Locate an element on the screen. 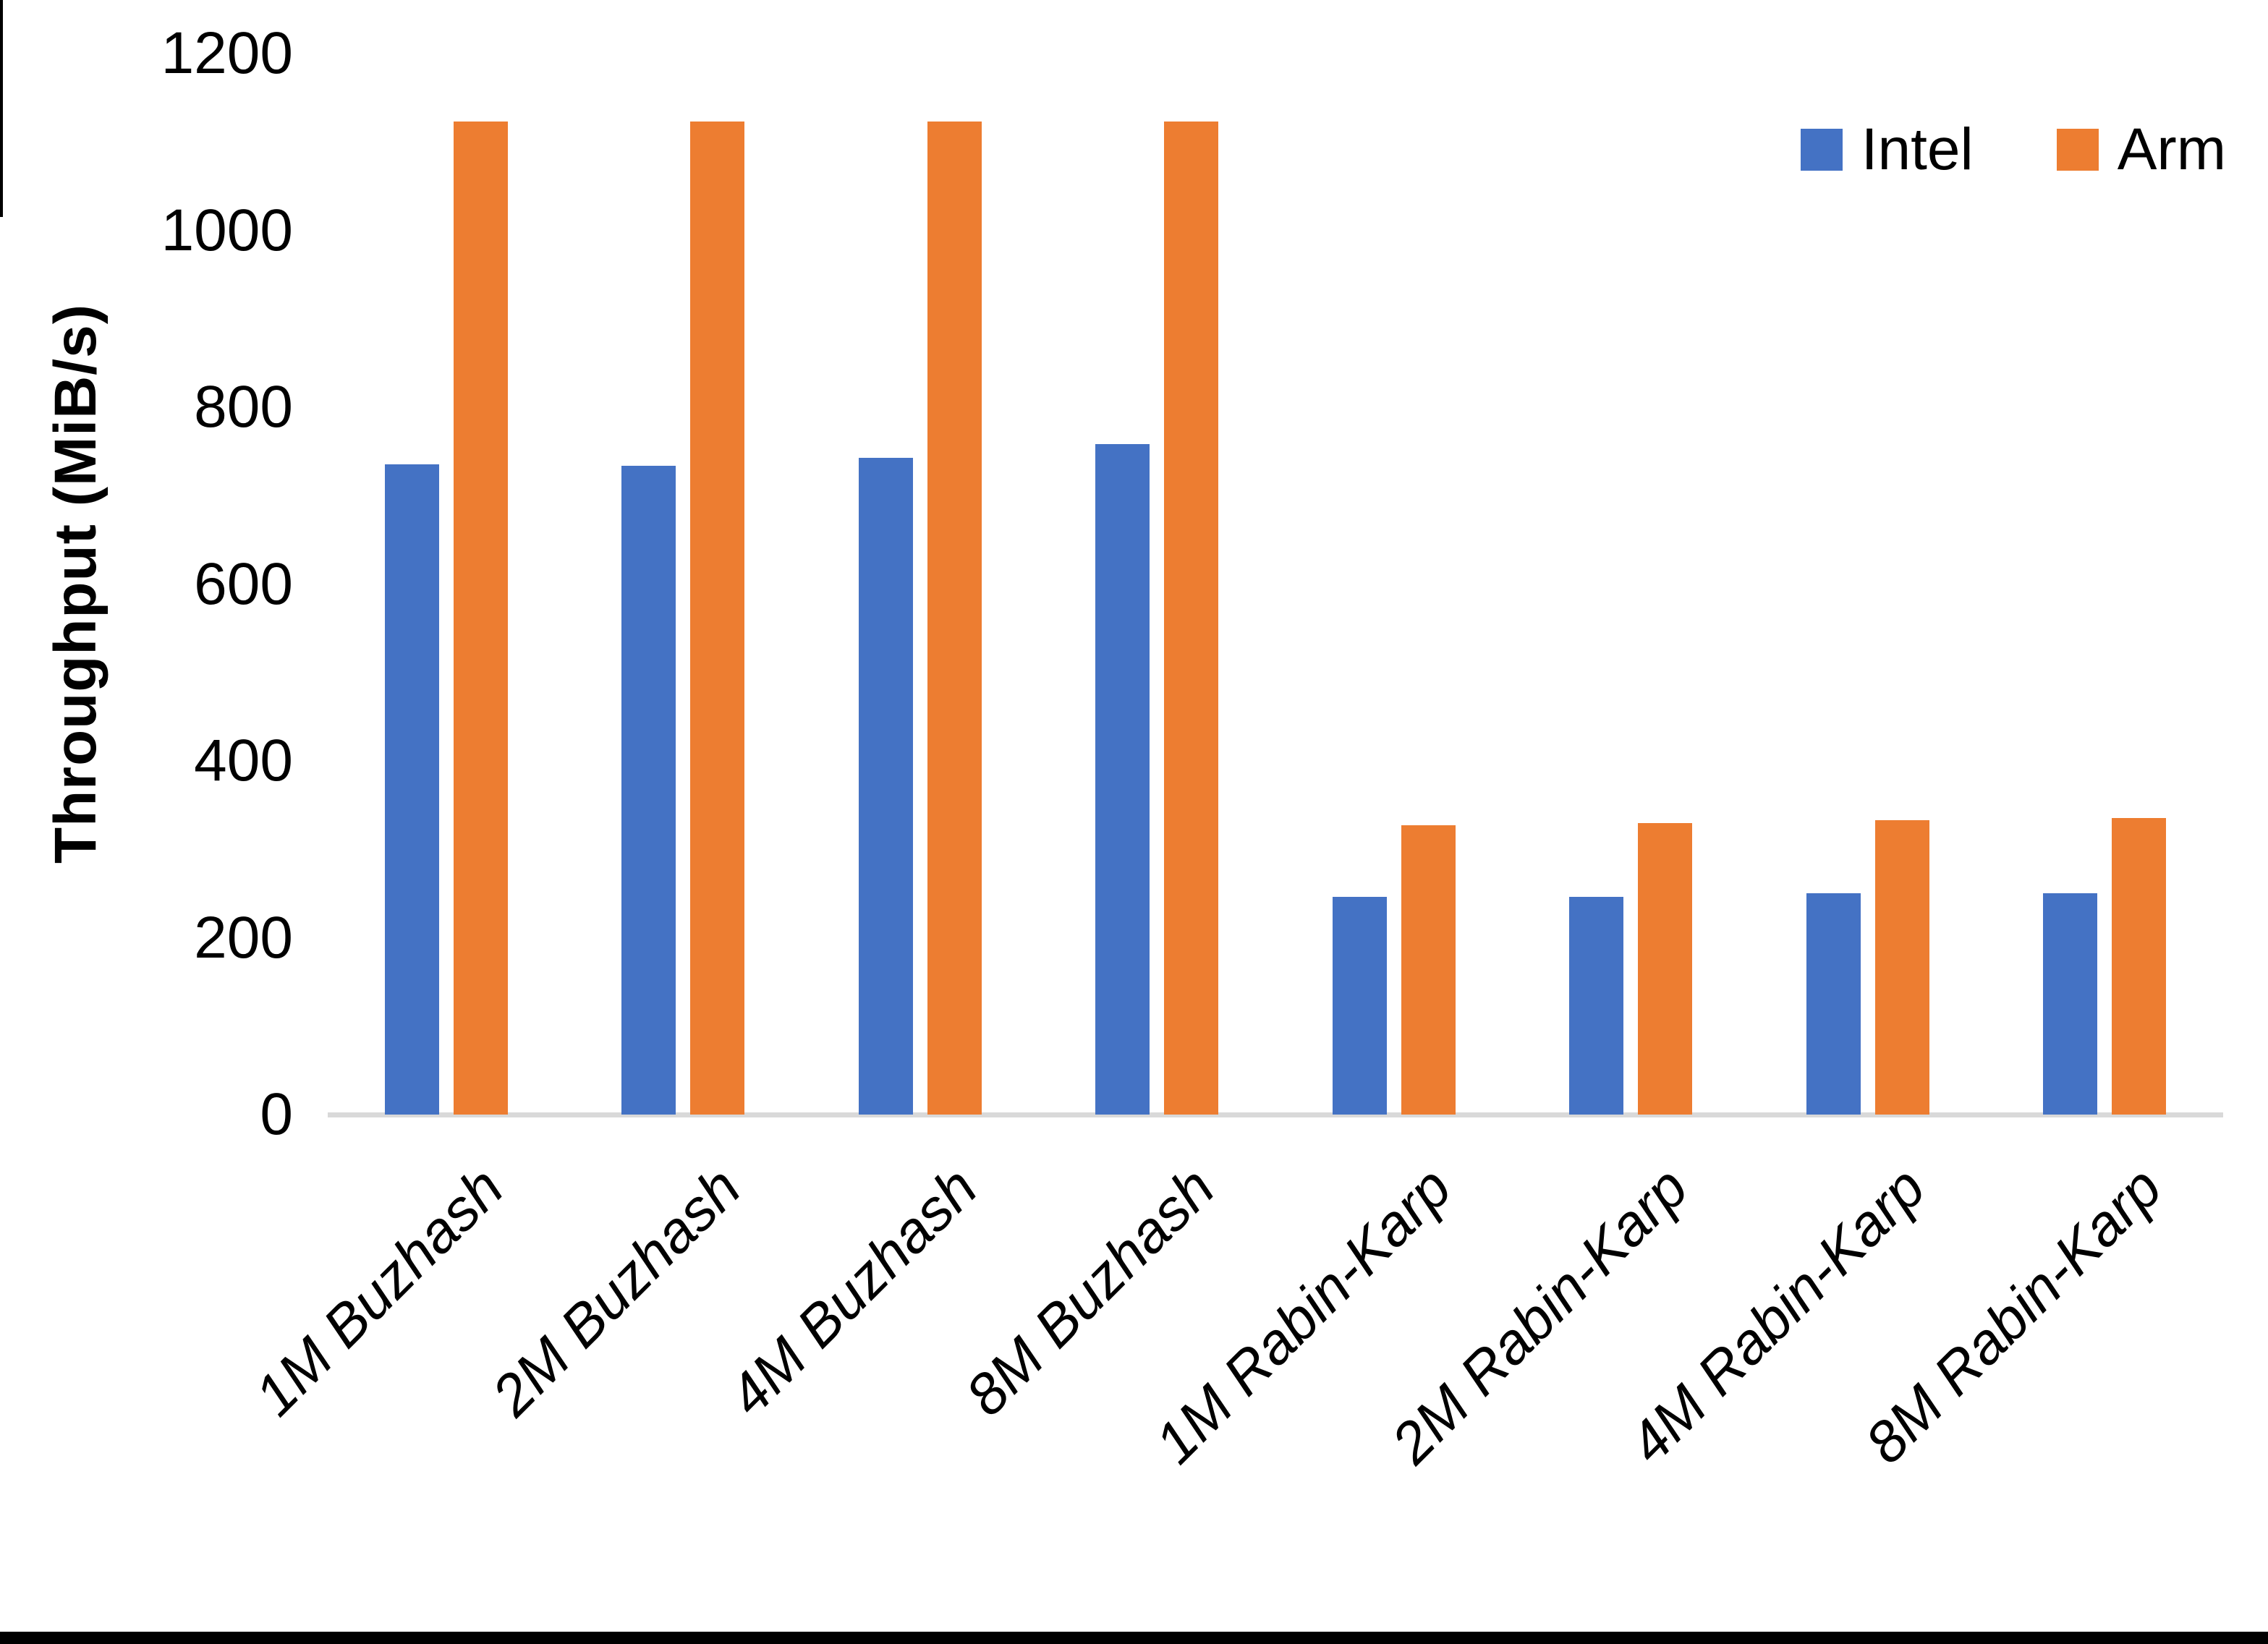 This screenshot has width=2268, height=1644. bottom-border is located at coordinates (1134, 1638).